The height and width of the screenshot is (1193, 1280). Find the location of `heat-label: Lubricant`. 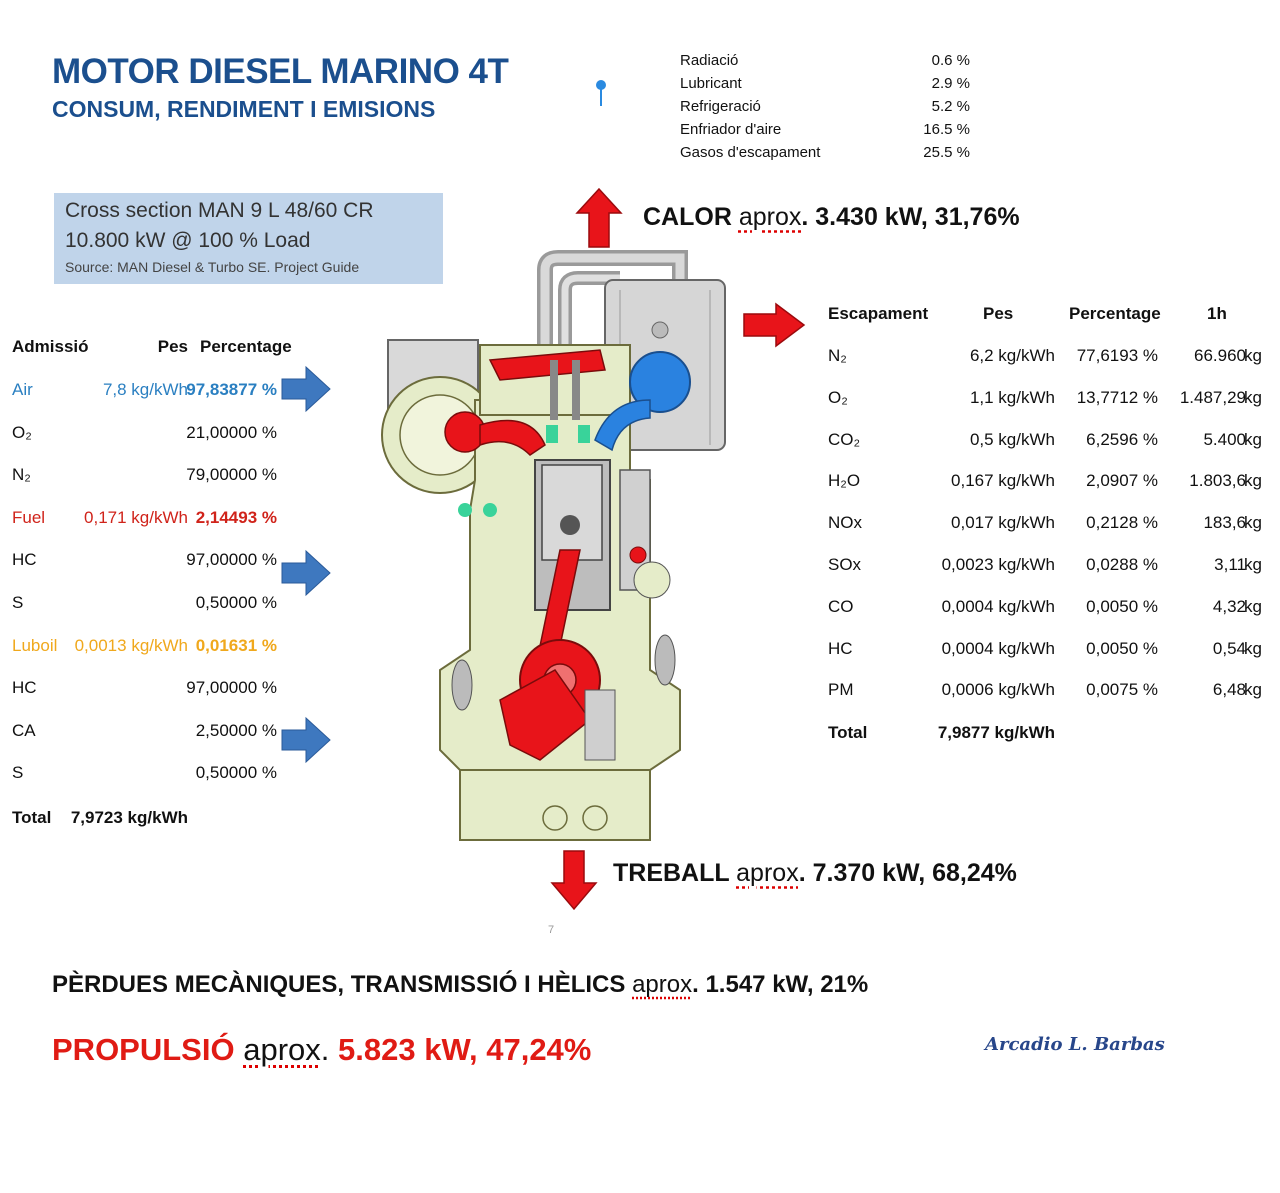

heat-label: Lubricant is located at coordinates (711, 83).